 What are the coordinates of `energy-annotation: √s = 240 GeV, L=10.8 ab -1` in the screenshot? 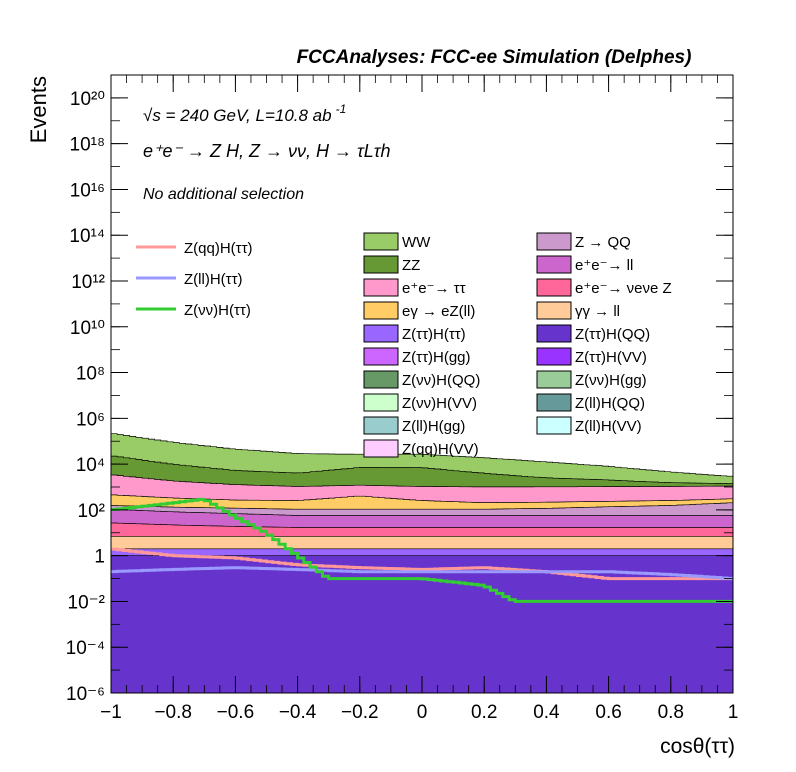 It's located at (244, 113).